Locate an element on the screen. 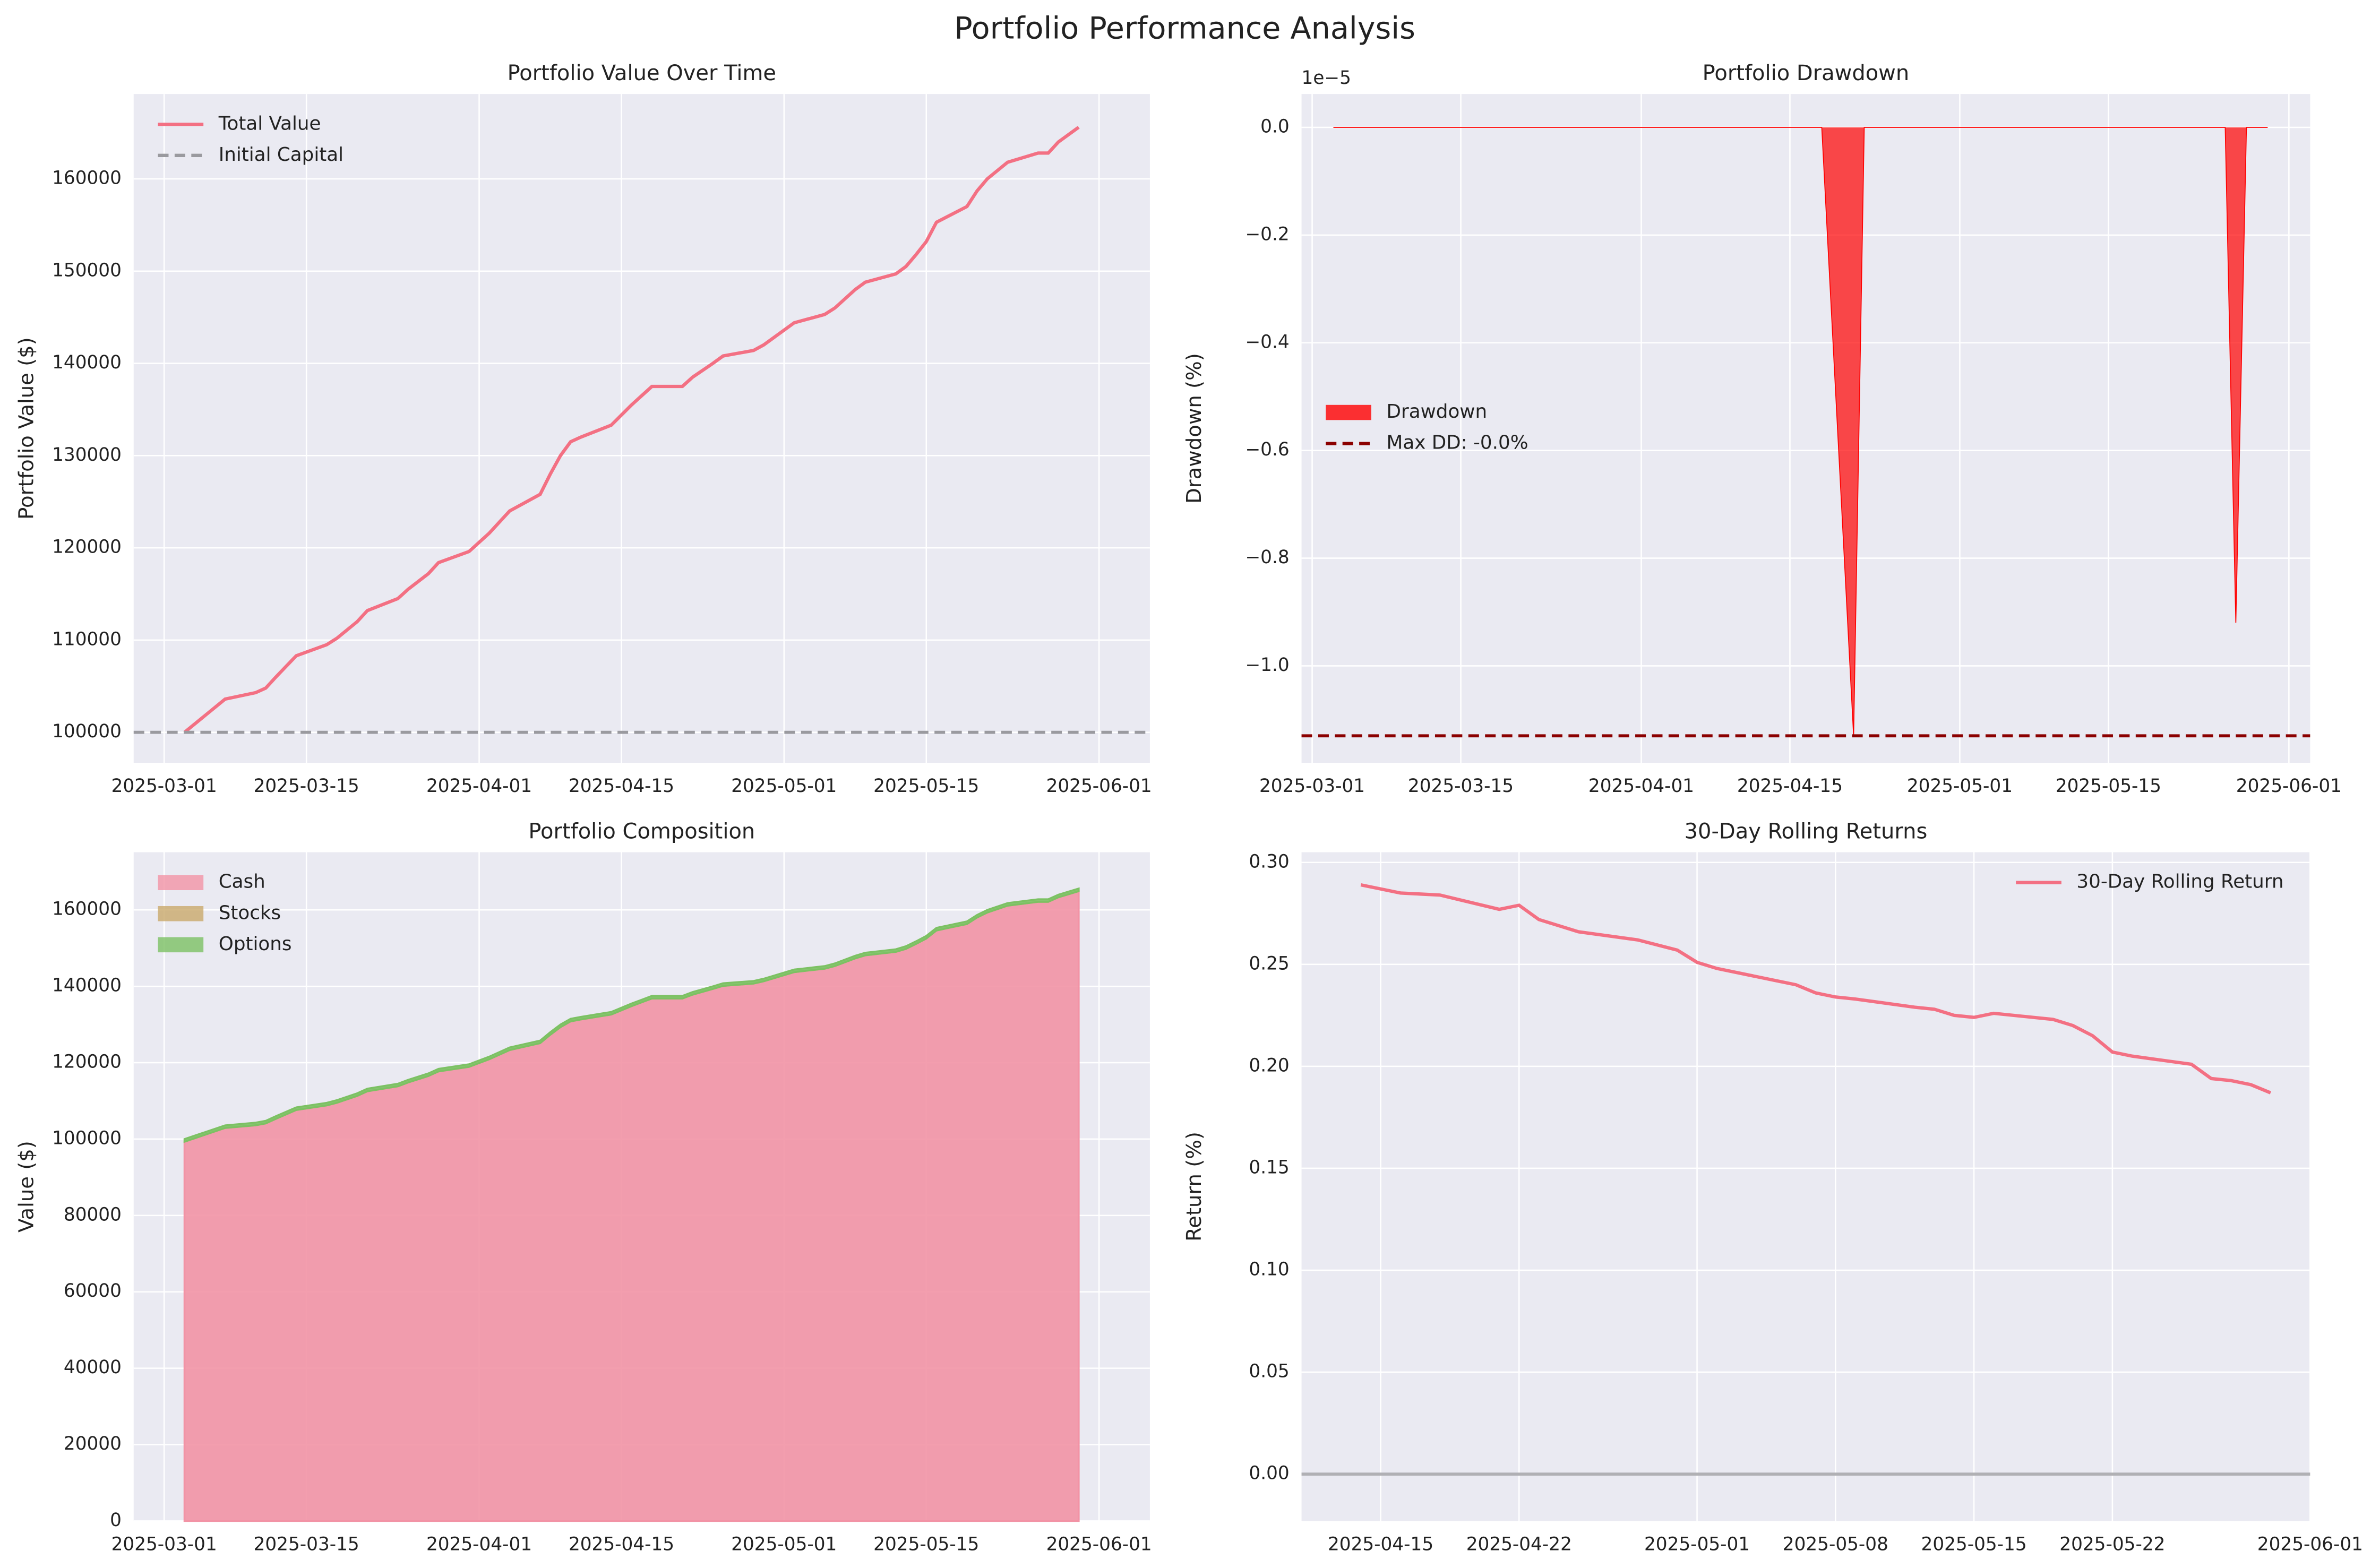 This screenshot has height=1568, width=2371. legend-label: Max DD: -0.0% is located at coordinates (1457, 443).